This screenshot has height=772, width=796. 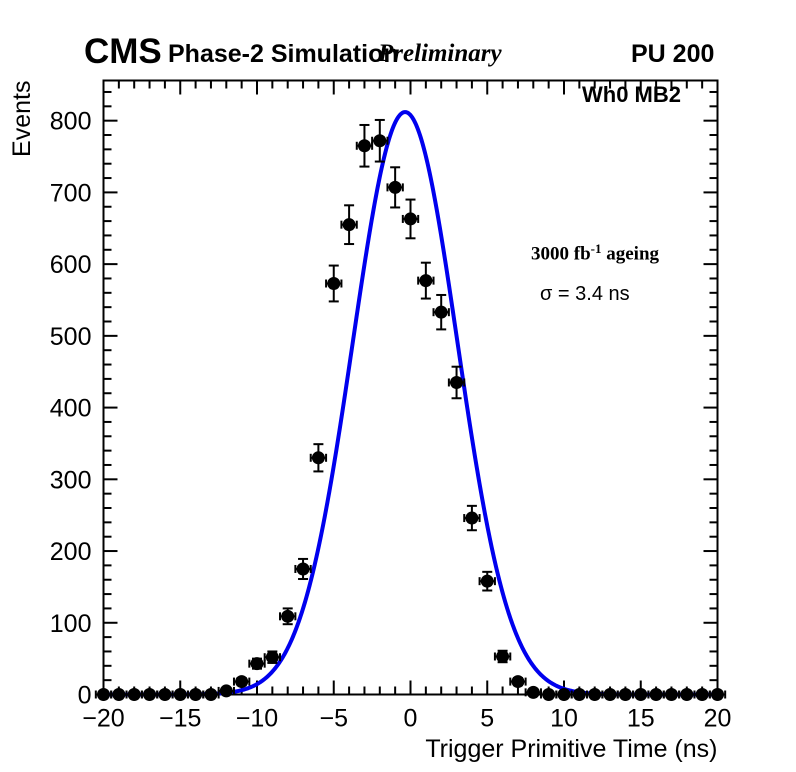 I want to click on x-axis-tick-label: −15, so click(x=180, y=719).